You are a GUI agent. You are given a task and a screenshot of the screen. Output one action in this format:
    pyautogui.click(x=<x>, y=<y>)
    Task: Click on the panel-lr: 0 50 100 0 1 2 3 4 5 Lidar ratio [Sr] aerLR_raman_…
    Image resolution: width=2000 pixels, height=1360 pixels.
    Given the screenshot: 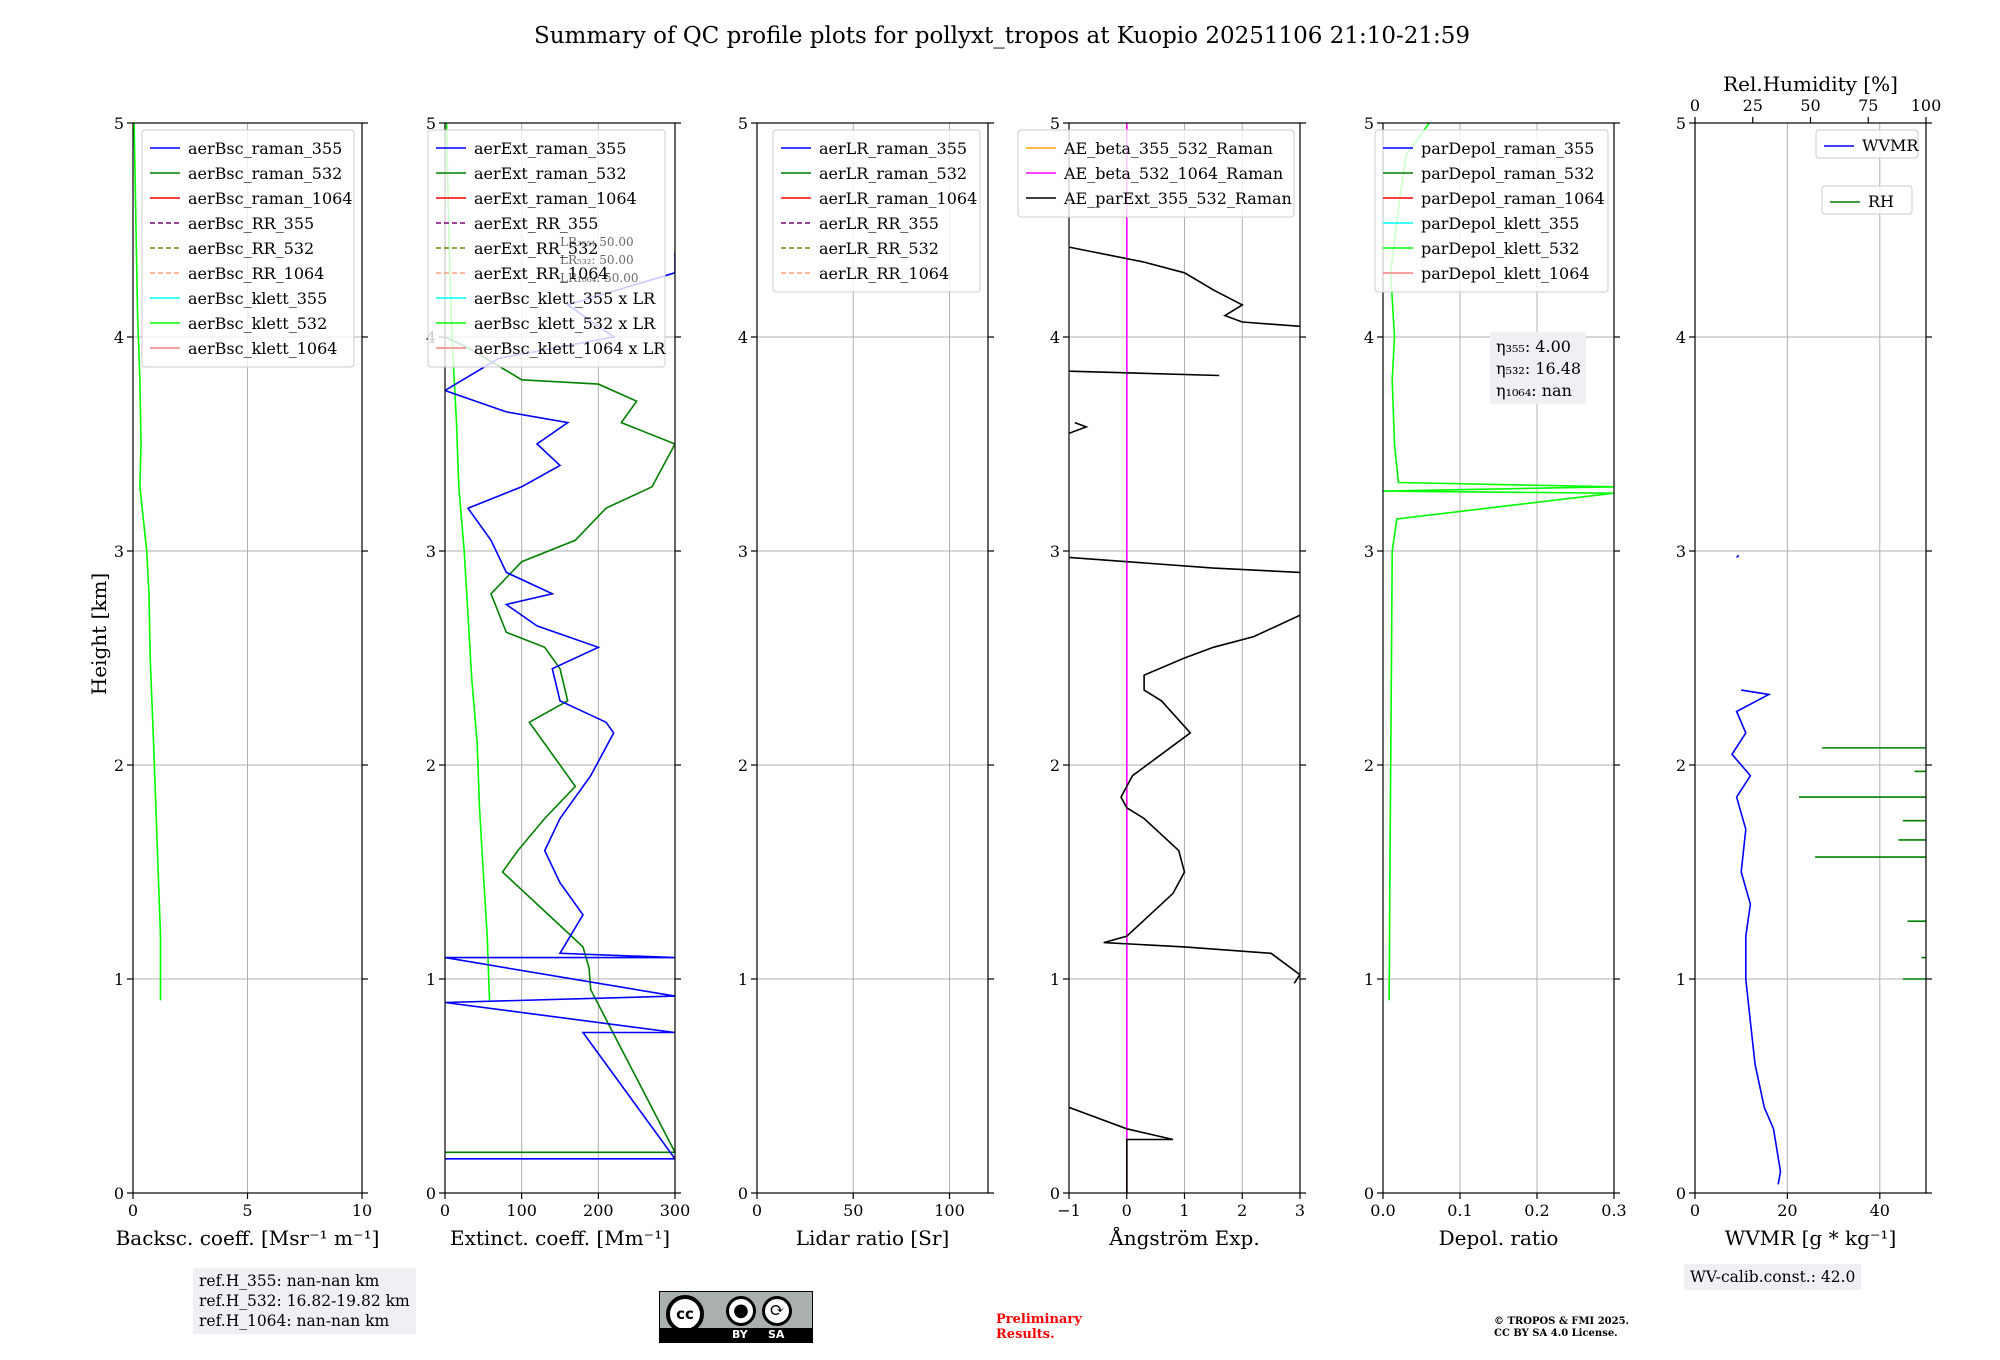 What is the action you would take?
    pyautogui.click(x=866, y=682)
    